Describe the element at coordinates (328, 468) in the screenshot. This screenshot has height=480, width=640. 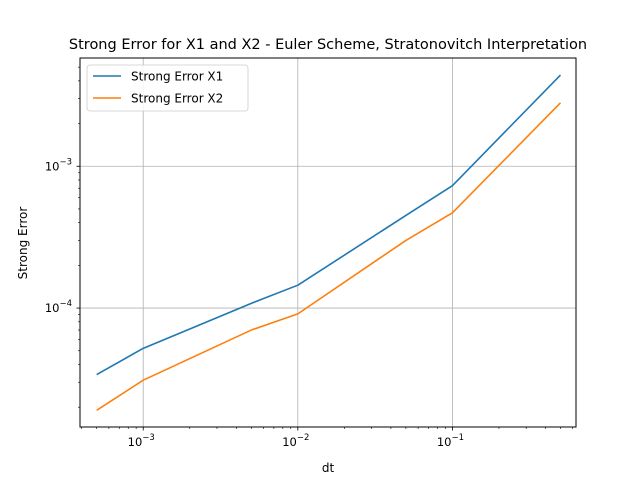
I see `x-axis-label: dt` at that location.